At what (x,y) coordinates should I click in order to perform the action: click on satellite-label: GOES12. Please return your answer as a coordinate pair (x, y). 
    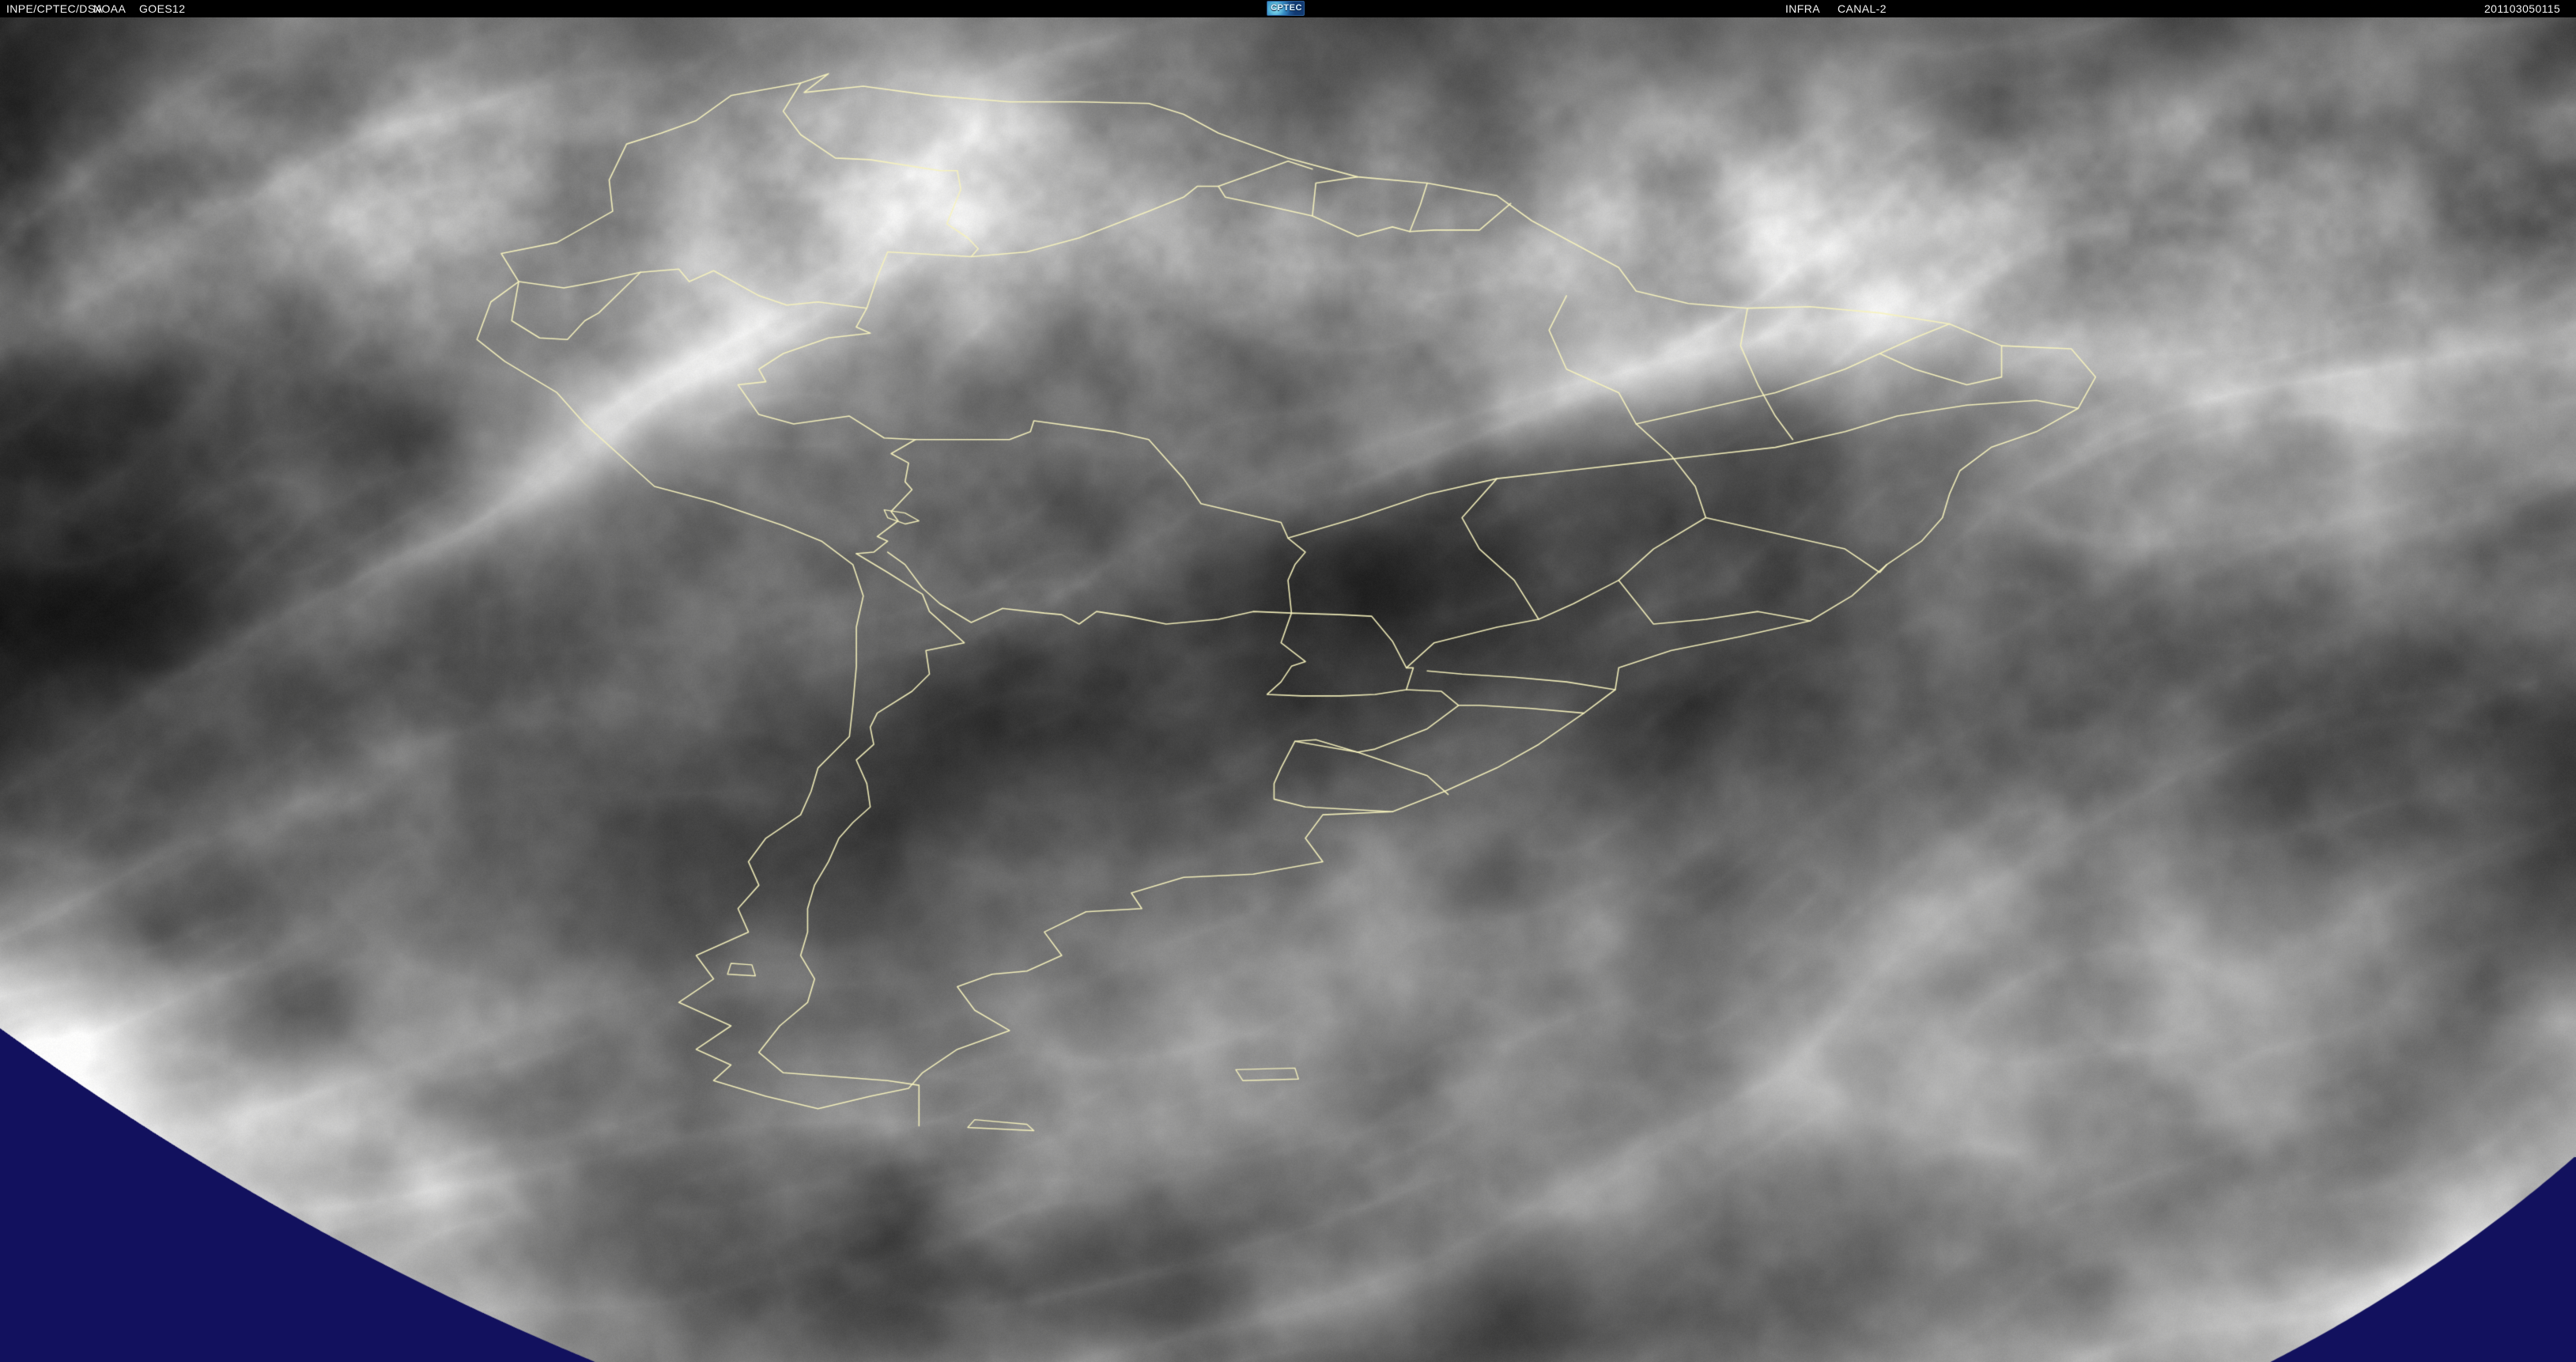
    Looking at the image, I should click on (162, 8).